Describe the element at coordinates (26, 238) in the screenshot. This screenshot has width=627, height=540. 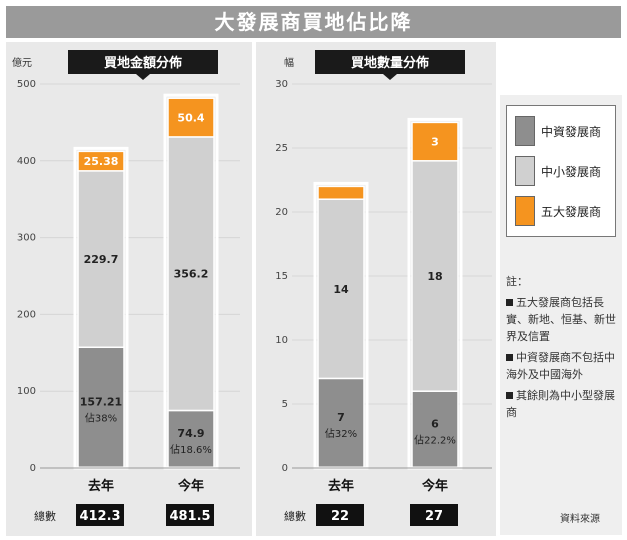
I see `y-tick-label: 300` at that location.